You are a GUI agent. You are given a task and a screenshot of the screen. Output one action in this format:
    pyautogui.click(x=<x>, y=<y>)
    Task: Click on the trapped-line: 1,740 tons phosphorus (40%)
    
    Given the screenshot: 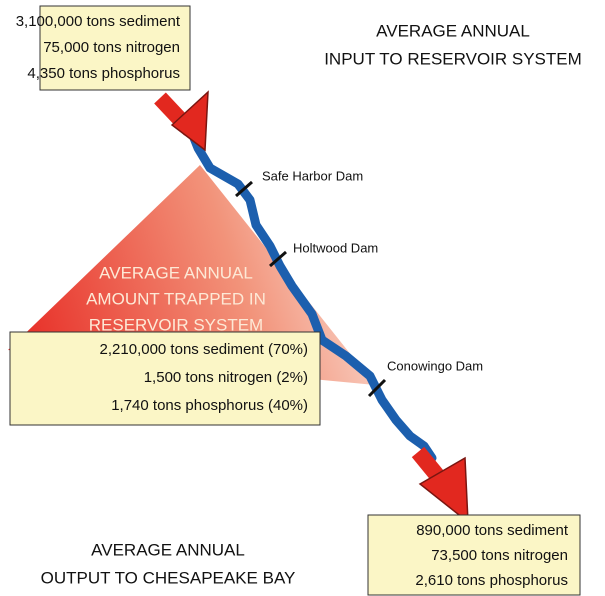 What is the action you would take?
    pyautogui.click(x=209, y=405)
    